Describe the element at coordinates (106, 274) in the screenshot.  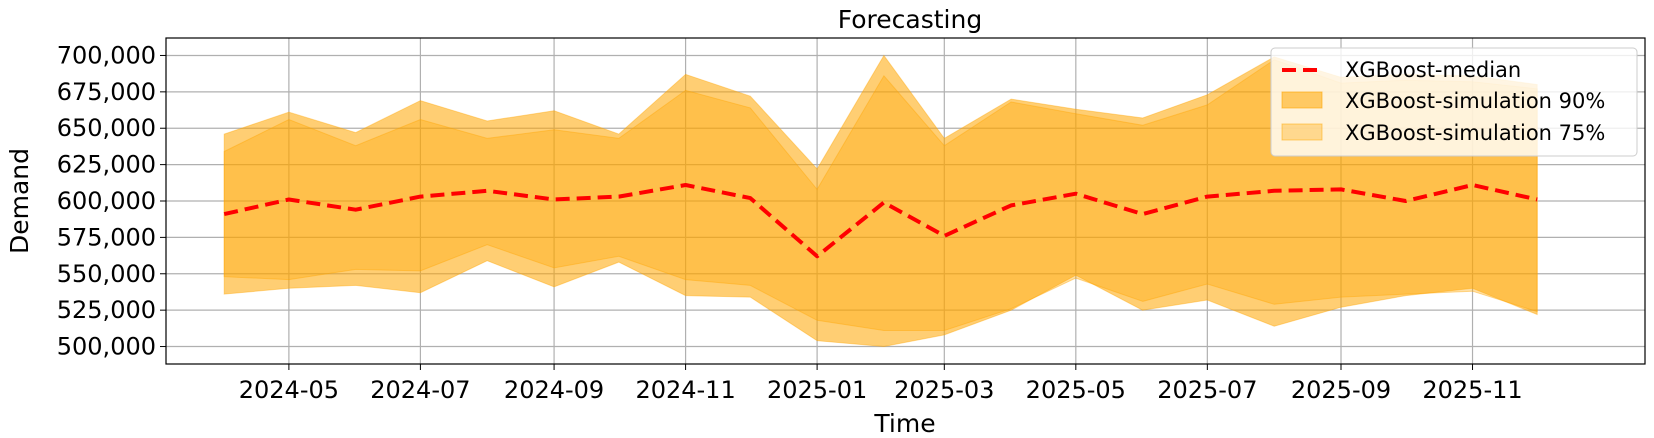
I see `y-tick-label: 550,000` at that location.